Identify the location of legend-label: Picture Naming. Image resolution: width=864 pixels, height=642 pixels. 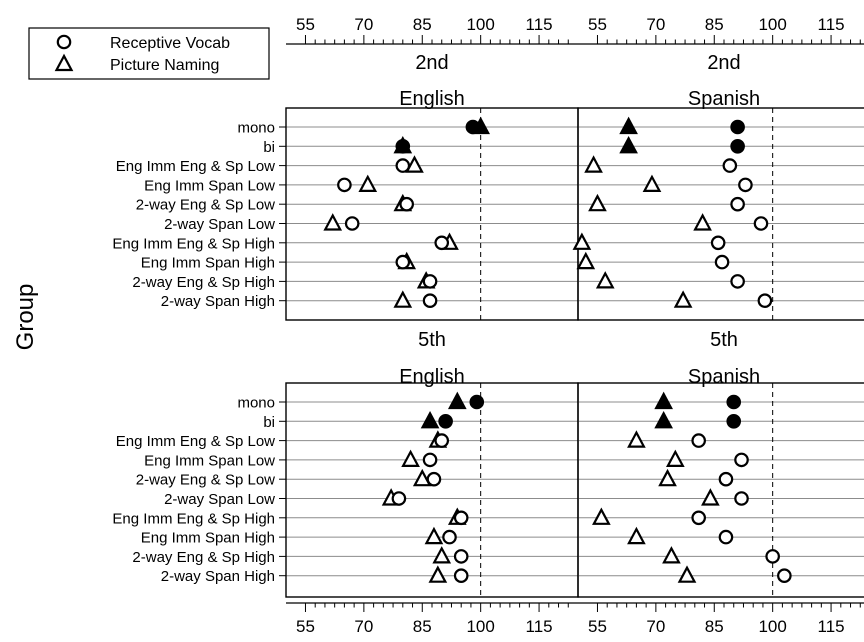
(164, 65).